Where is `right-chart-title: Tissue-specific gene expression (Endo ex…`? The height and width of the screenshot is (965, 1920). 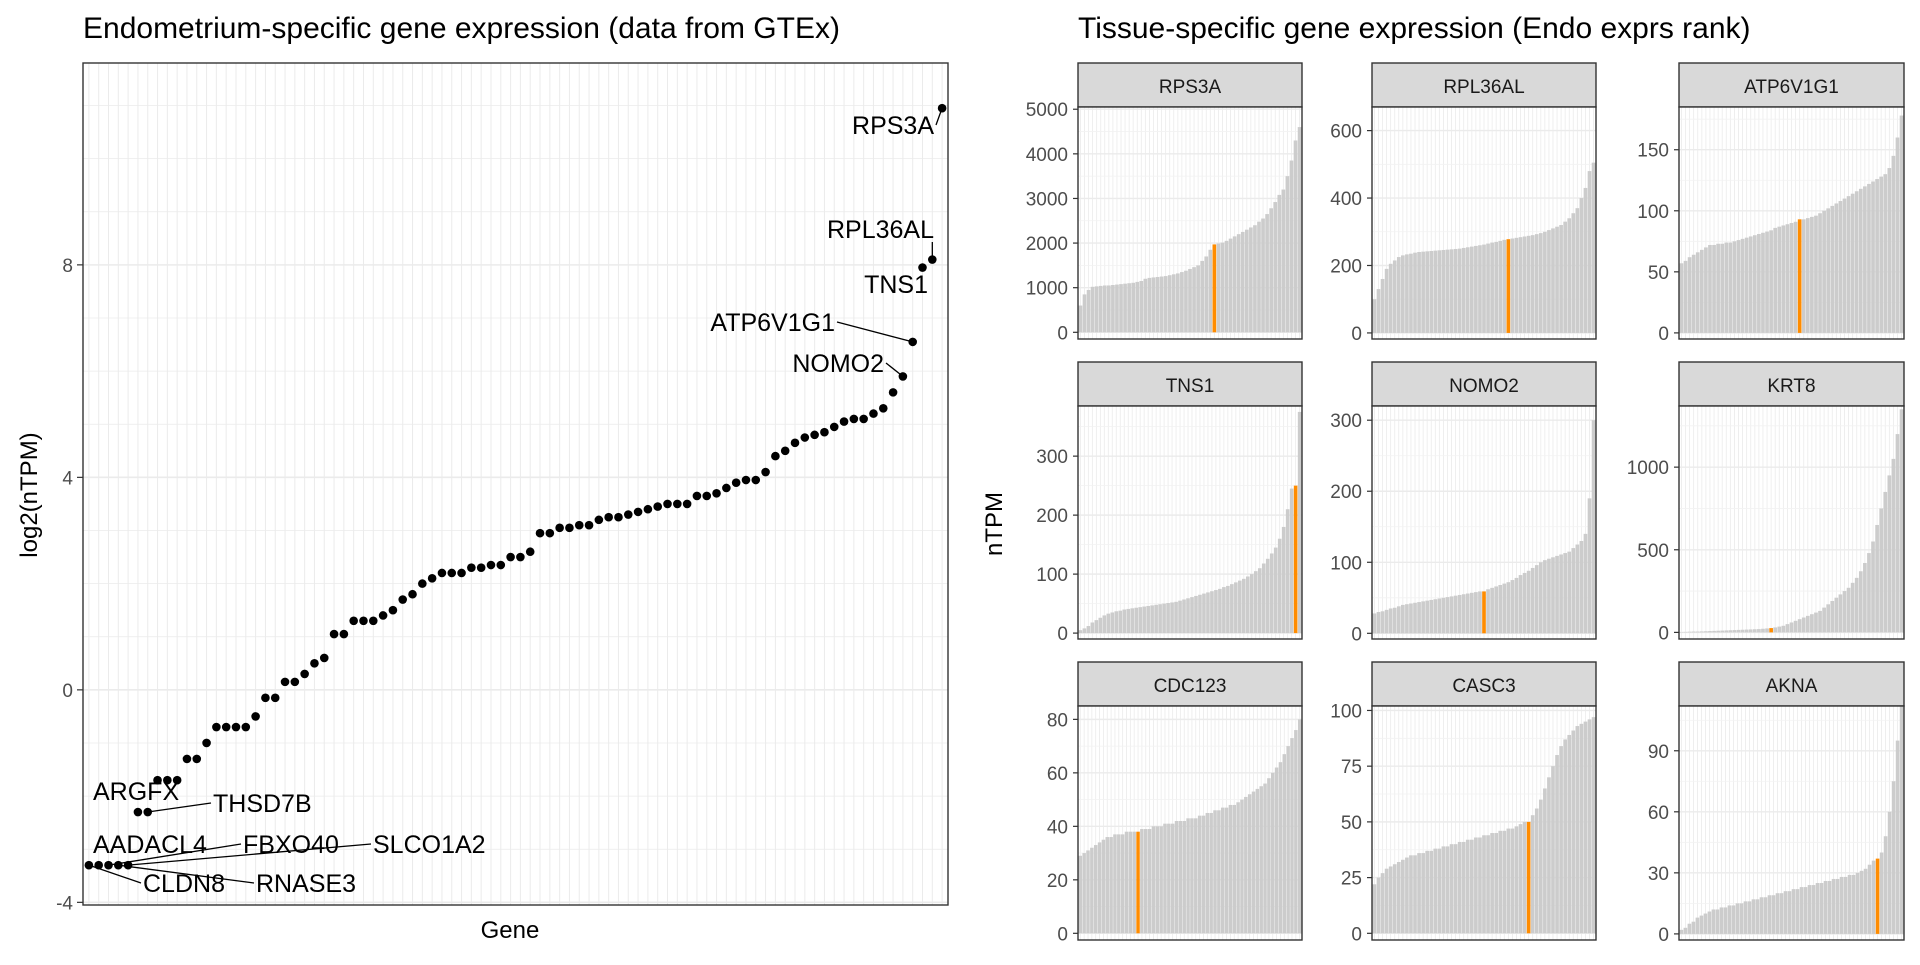
right-chart-title: Tissue-specific gene expression (Endo ex… is located at coordinates (1414, 28).